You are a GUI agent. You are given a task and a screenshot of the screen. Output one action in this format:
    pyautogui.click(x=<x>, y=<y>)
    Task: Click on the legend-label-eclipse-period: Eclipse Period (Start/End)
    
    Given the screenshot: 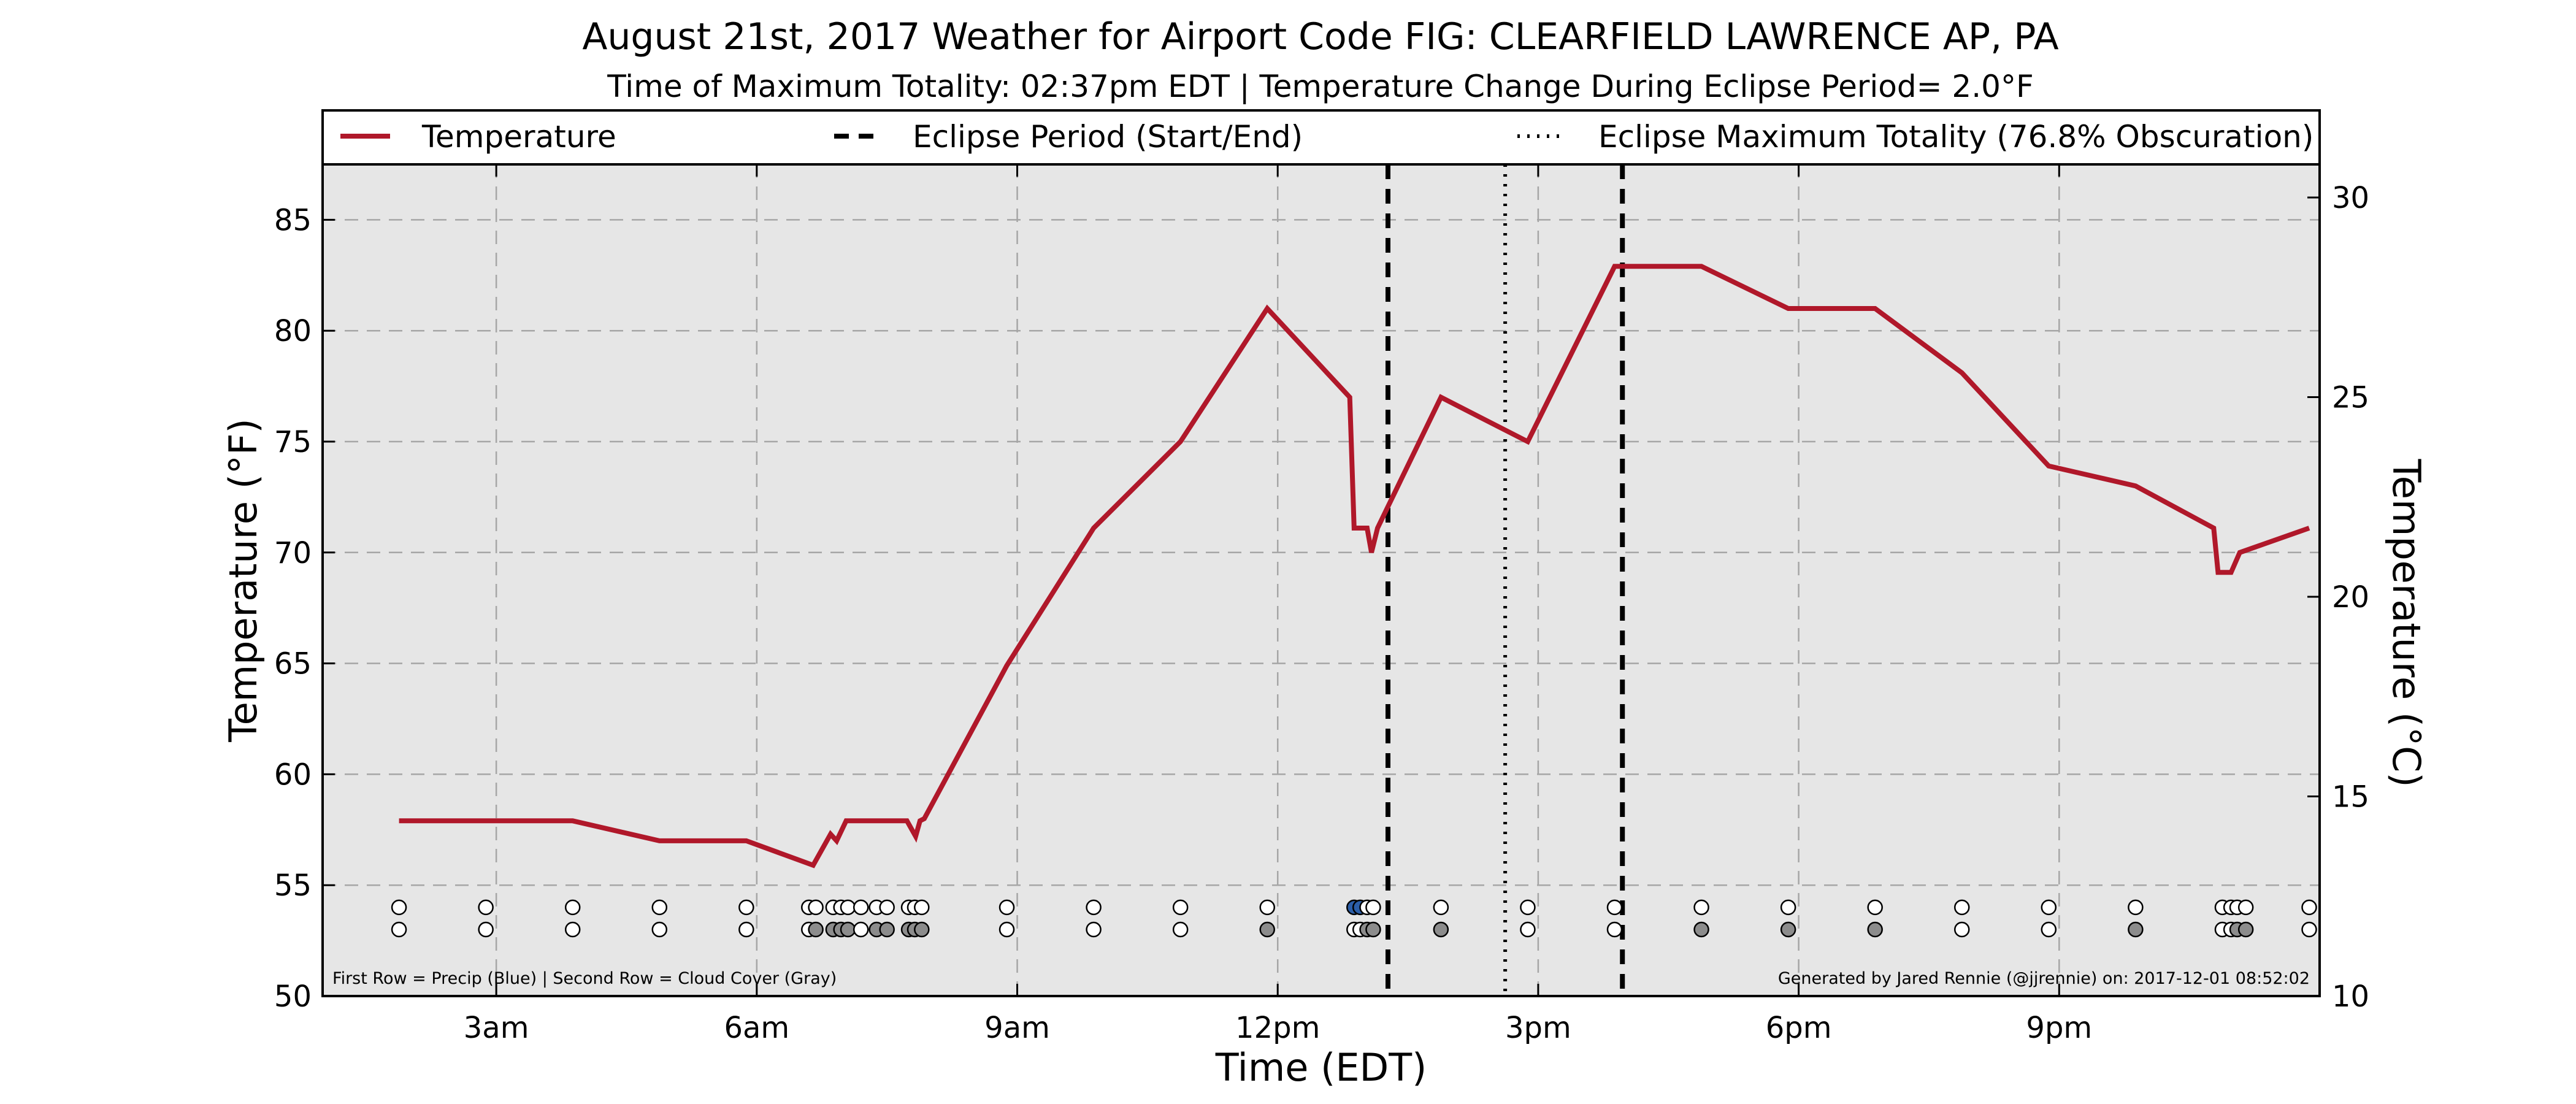 What is the action you would take?
    pyautogui.click(x=1108, y=137)
    